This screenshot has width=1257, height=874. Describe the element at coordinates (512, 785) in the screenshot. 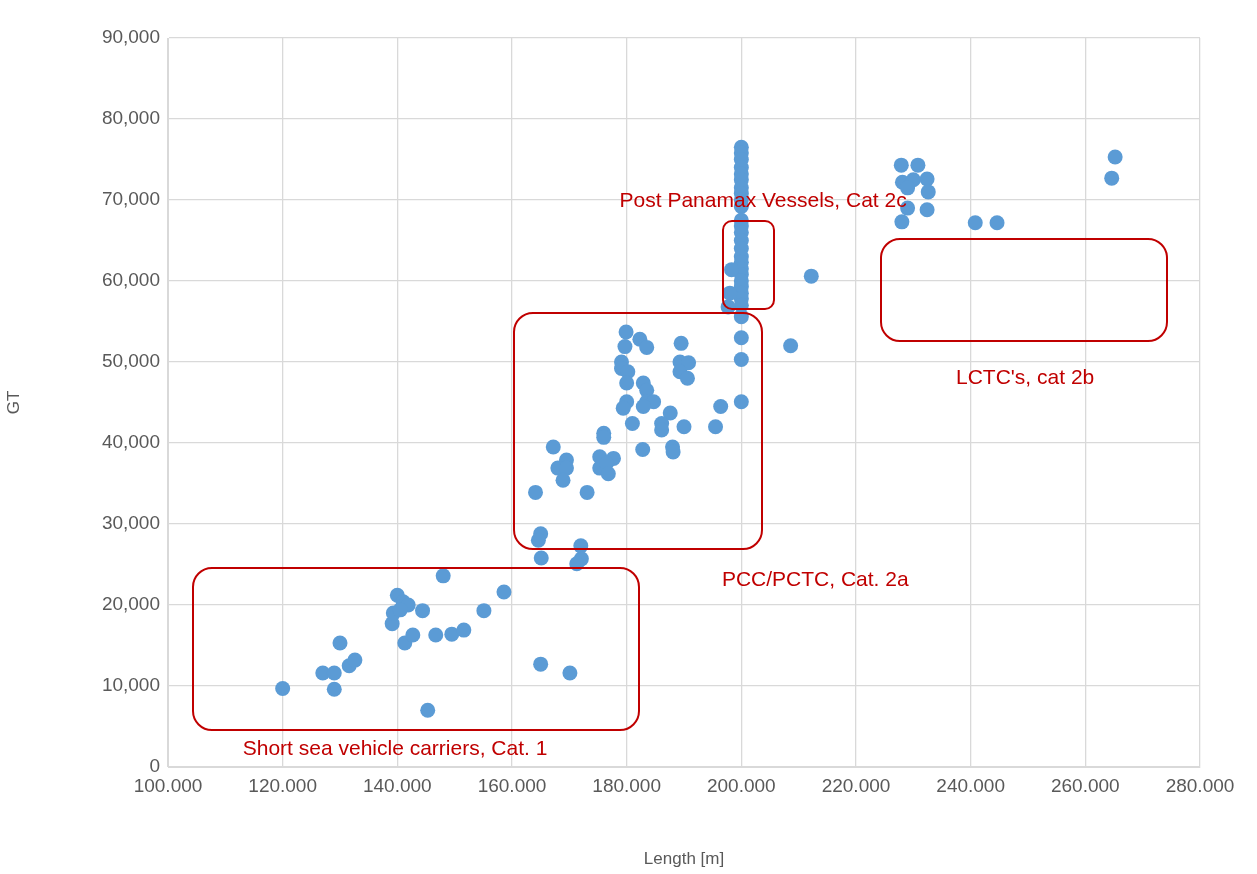

I see `x-tick-label: 160.000` at that location.